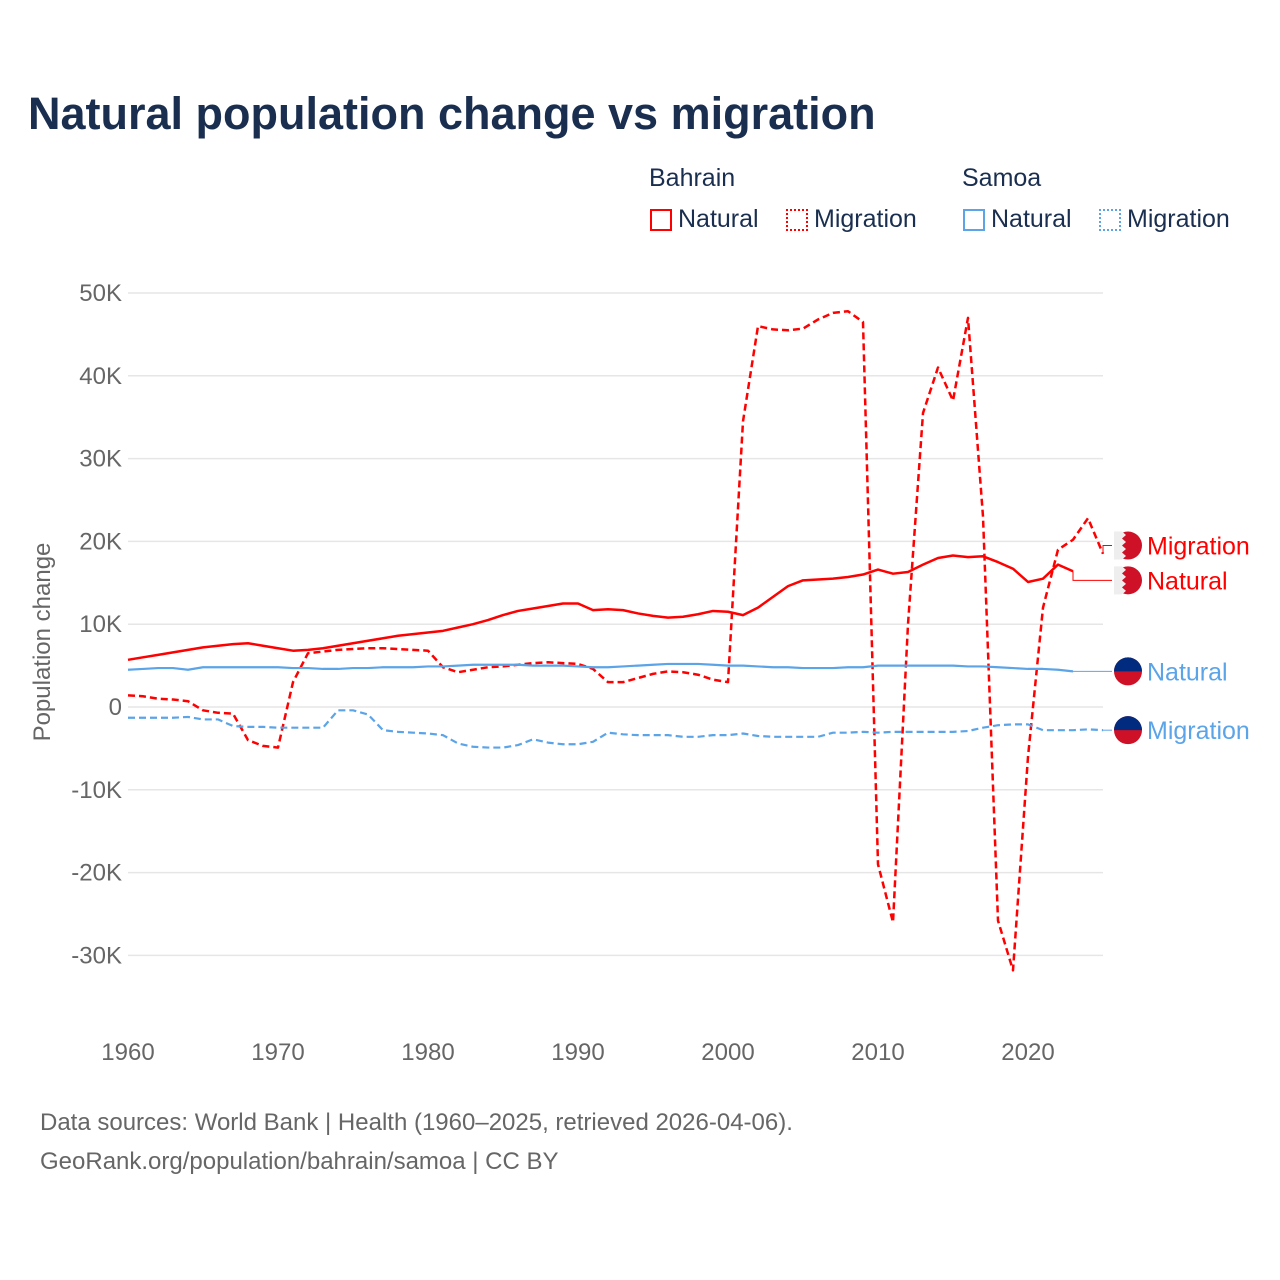 The image size is (1280, 1280). Describe the element at coordinates (600, 667) in the screenshot. I see `series-line-samoa-natural` at that location.